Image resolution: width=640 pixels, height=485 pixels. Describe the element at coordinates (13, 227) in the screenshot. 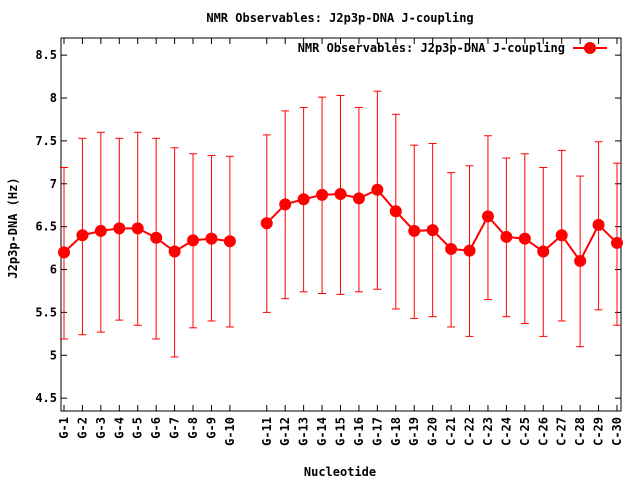

I see `y-axis-label: J2p3p-DNA (Hz)` at that location.